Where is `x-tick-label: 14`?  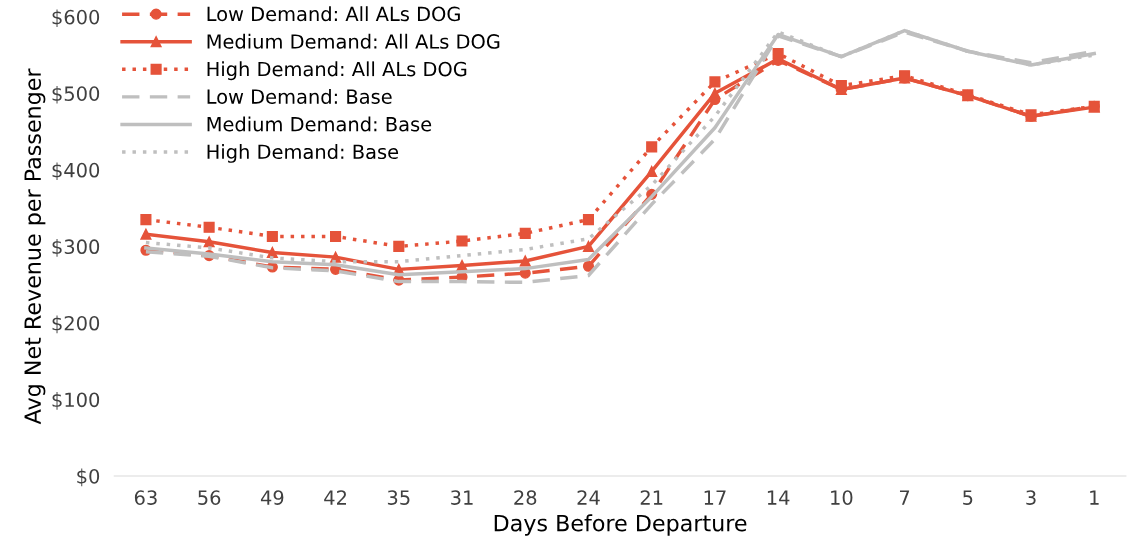
x-tick-label: 14 is located at coordinates (778, 497).